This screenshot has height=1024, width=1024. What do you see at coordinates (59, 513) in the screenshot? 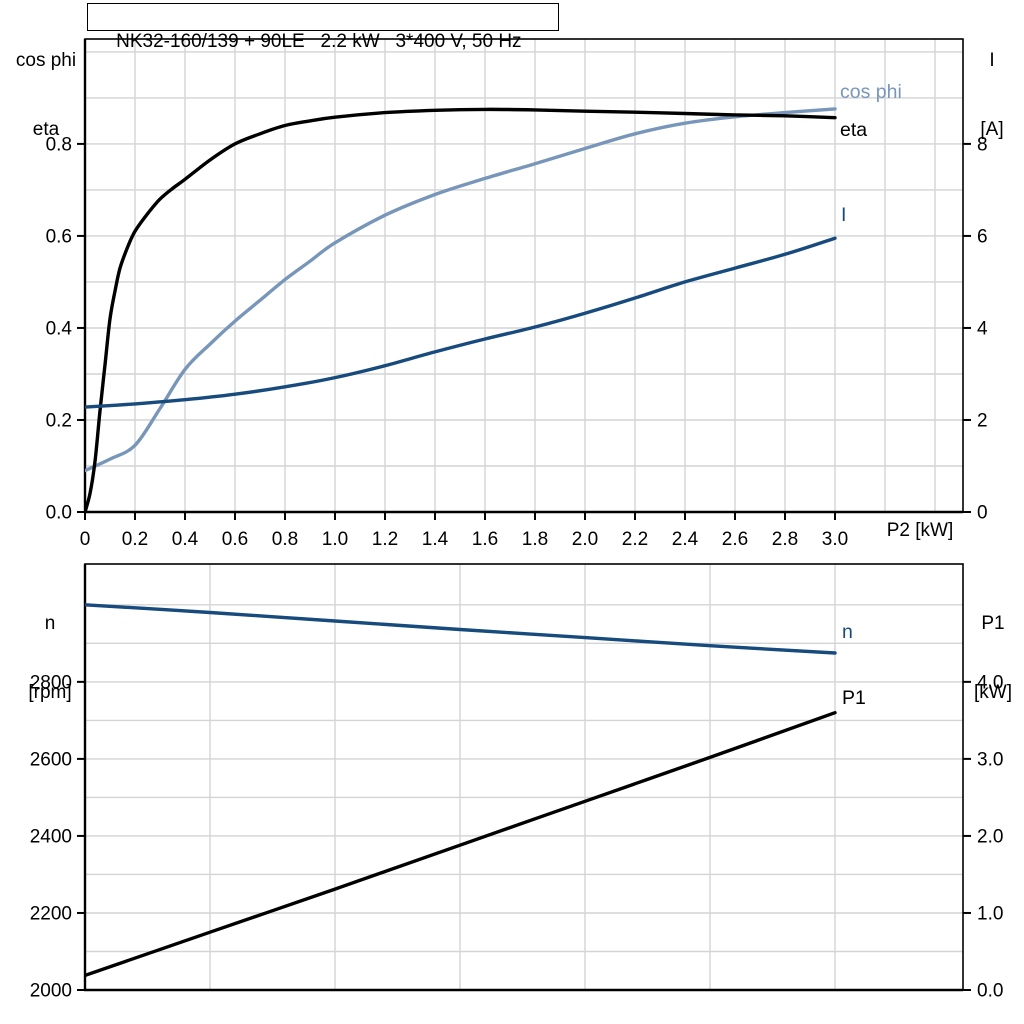
I see `left-tick-label: 0.0` at bounding box center [59, 513].